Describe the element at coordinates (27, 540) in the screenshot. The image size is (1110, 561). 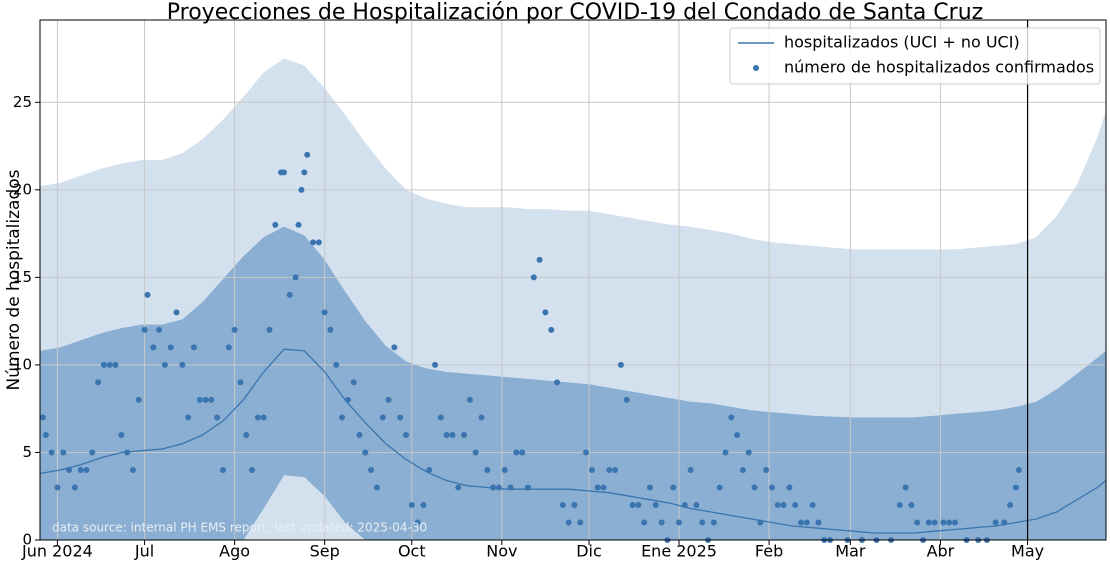
I see `y-tick-label: 0` at that location.